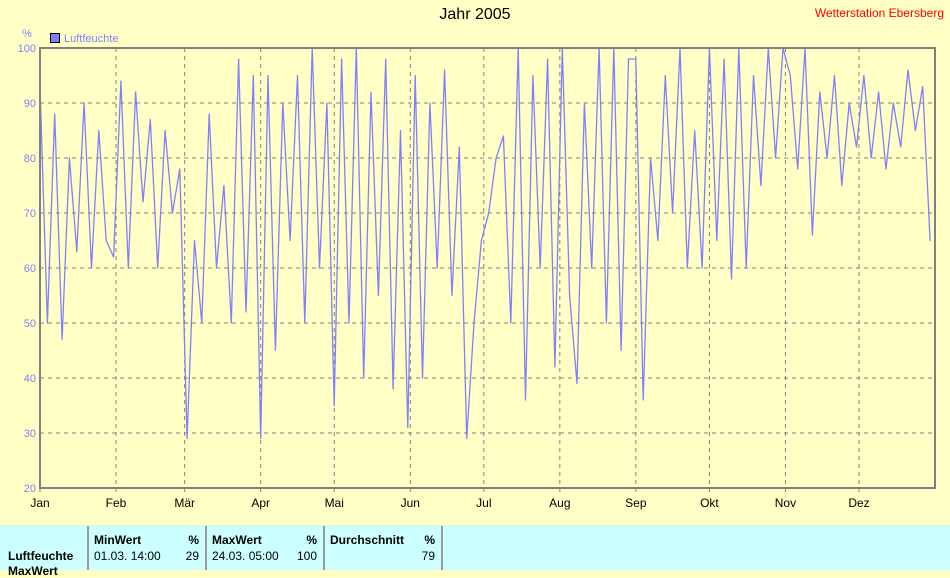  I want to click on max-header: MaxWert, so click(237, 540).